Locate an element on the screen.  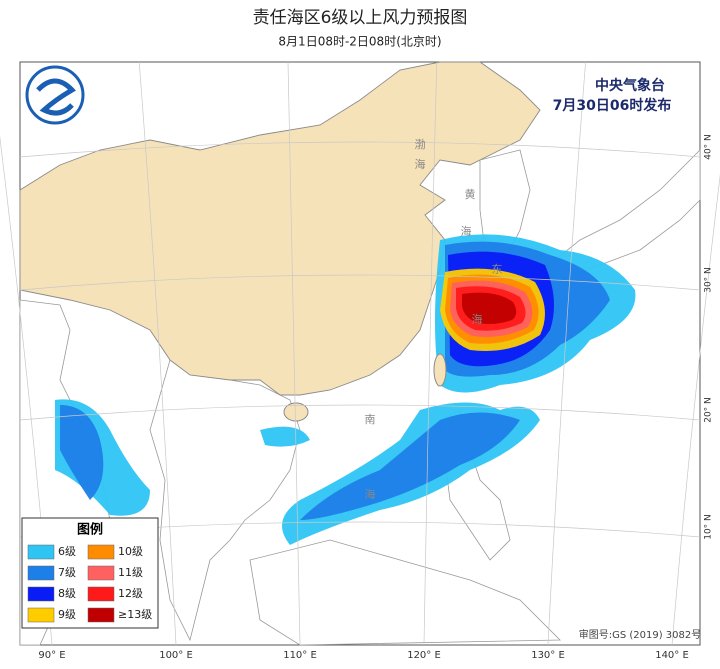
sea-label: 东 is located at coordinates (497, 269).